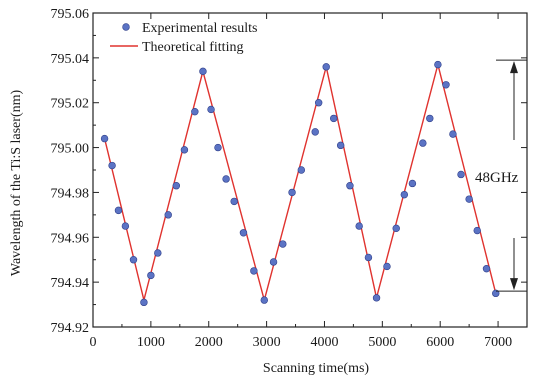 The height and width of the screenshot is (378, 534). Describe the element at coordinates (126, 27) in the screenshot. I see `legend-marker-experimental` at that location.